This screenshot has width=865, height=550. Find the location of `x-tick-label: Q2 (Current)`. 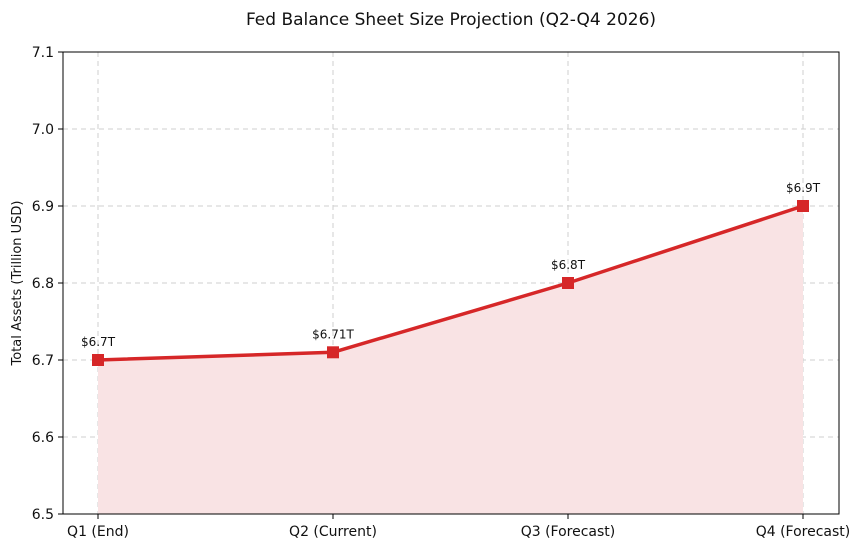

x-tick-label: Q2 (Current) is located at coordinates (333, 532).